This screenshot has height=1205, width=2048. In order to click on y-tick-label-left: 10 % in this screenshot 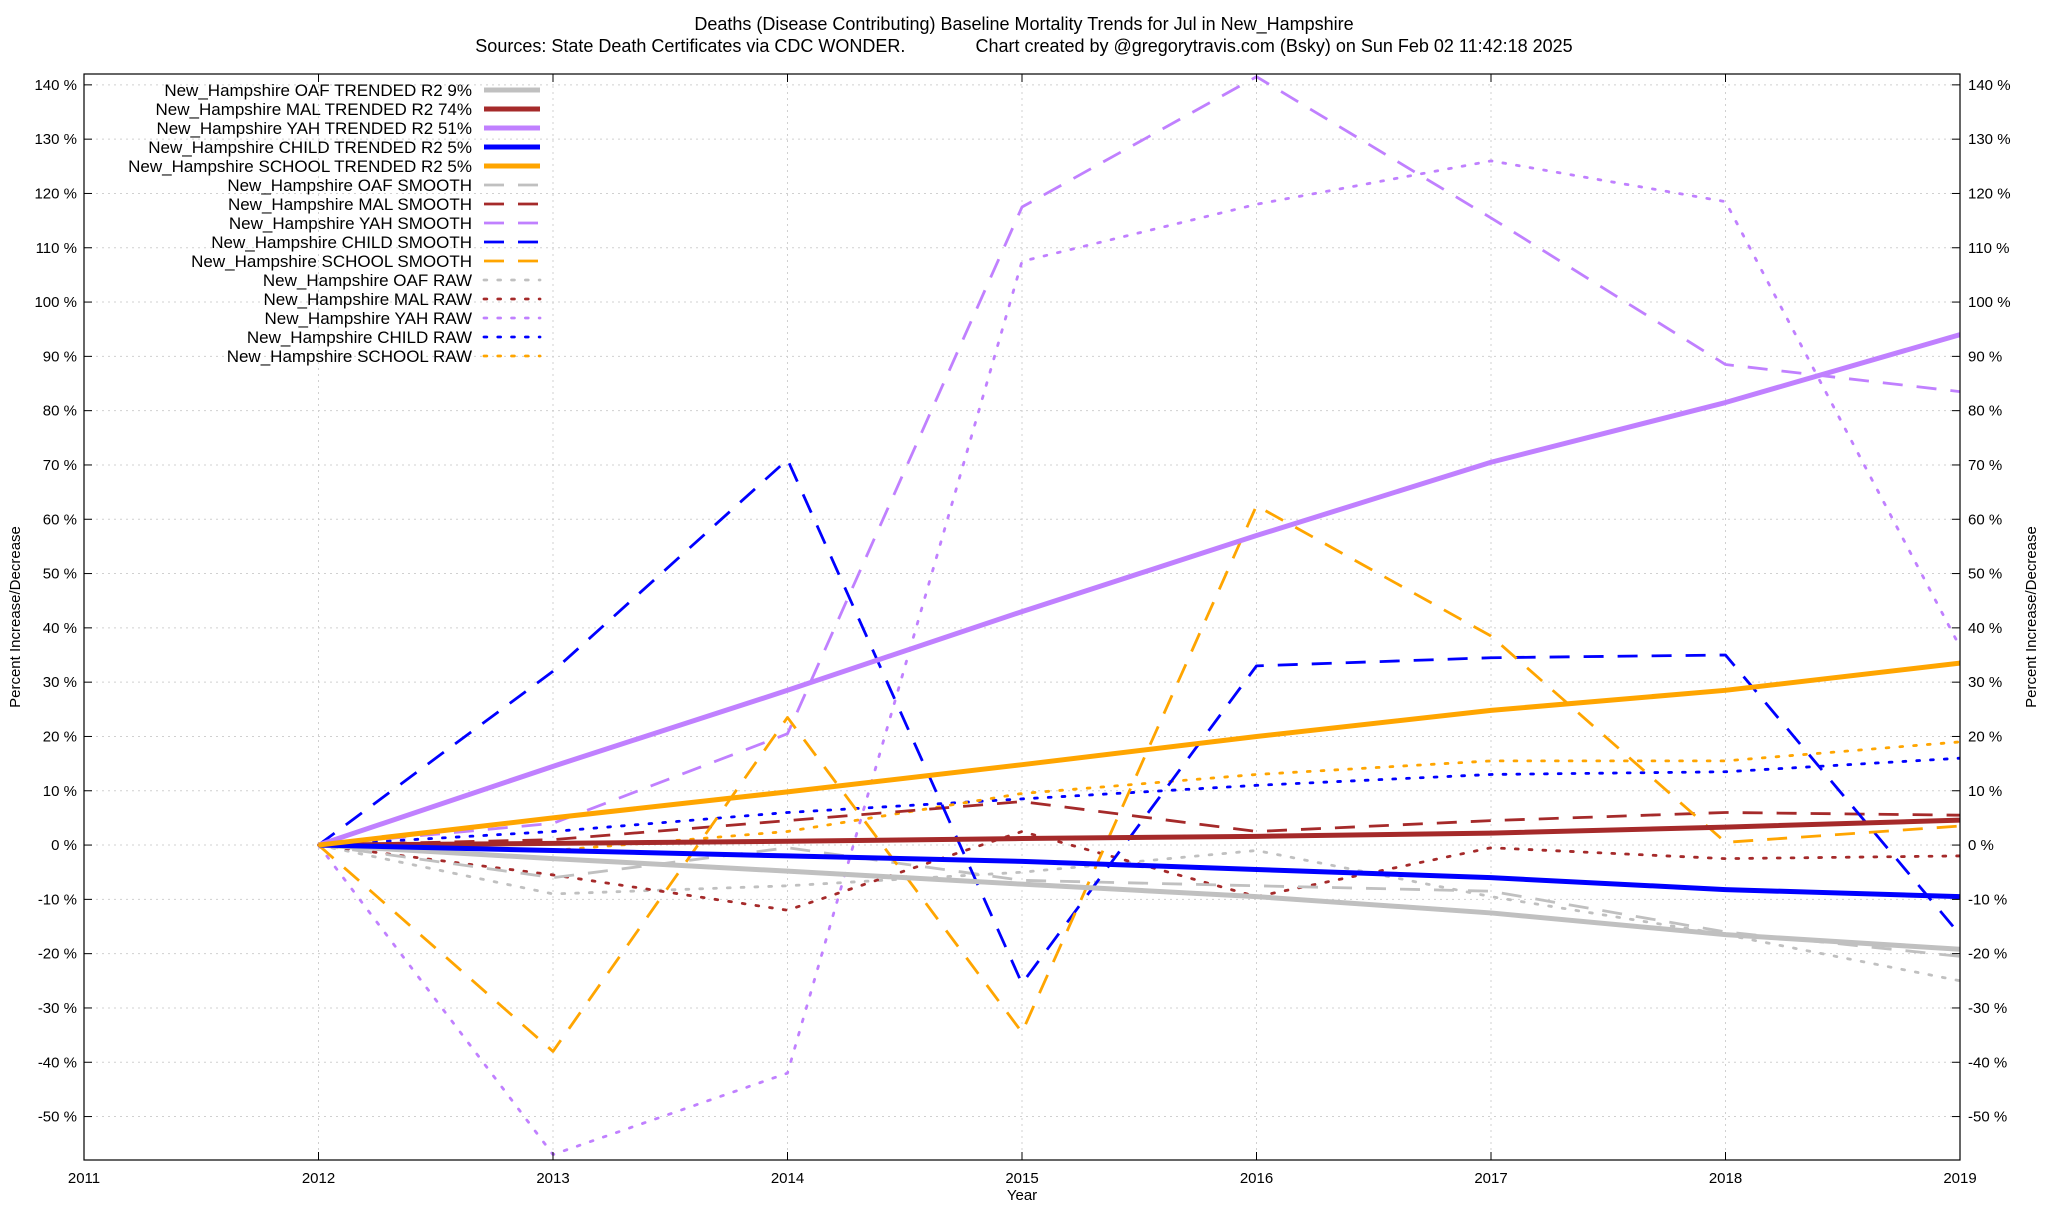, I will do `click(60, 791)`.